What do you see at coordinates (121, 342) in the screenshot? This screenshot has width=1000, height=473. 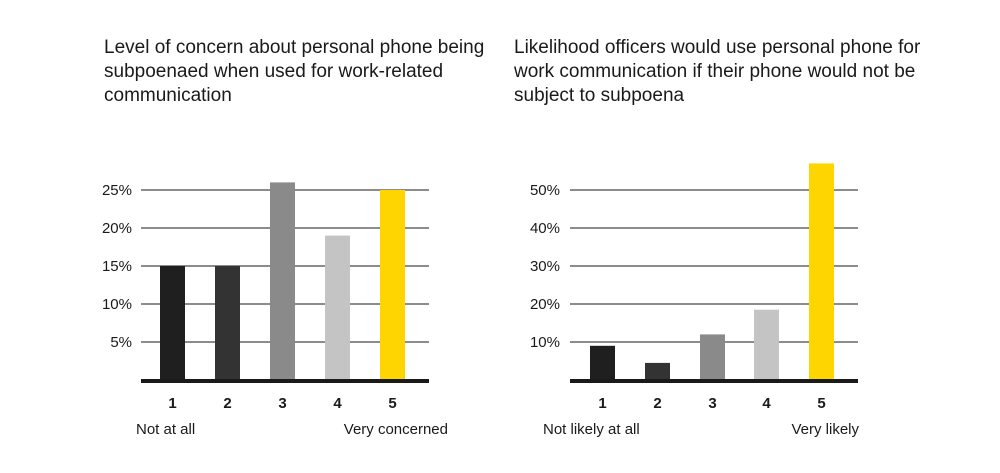 I see `y-tick-label: 5%` at bounding box center [121, 342].